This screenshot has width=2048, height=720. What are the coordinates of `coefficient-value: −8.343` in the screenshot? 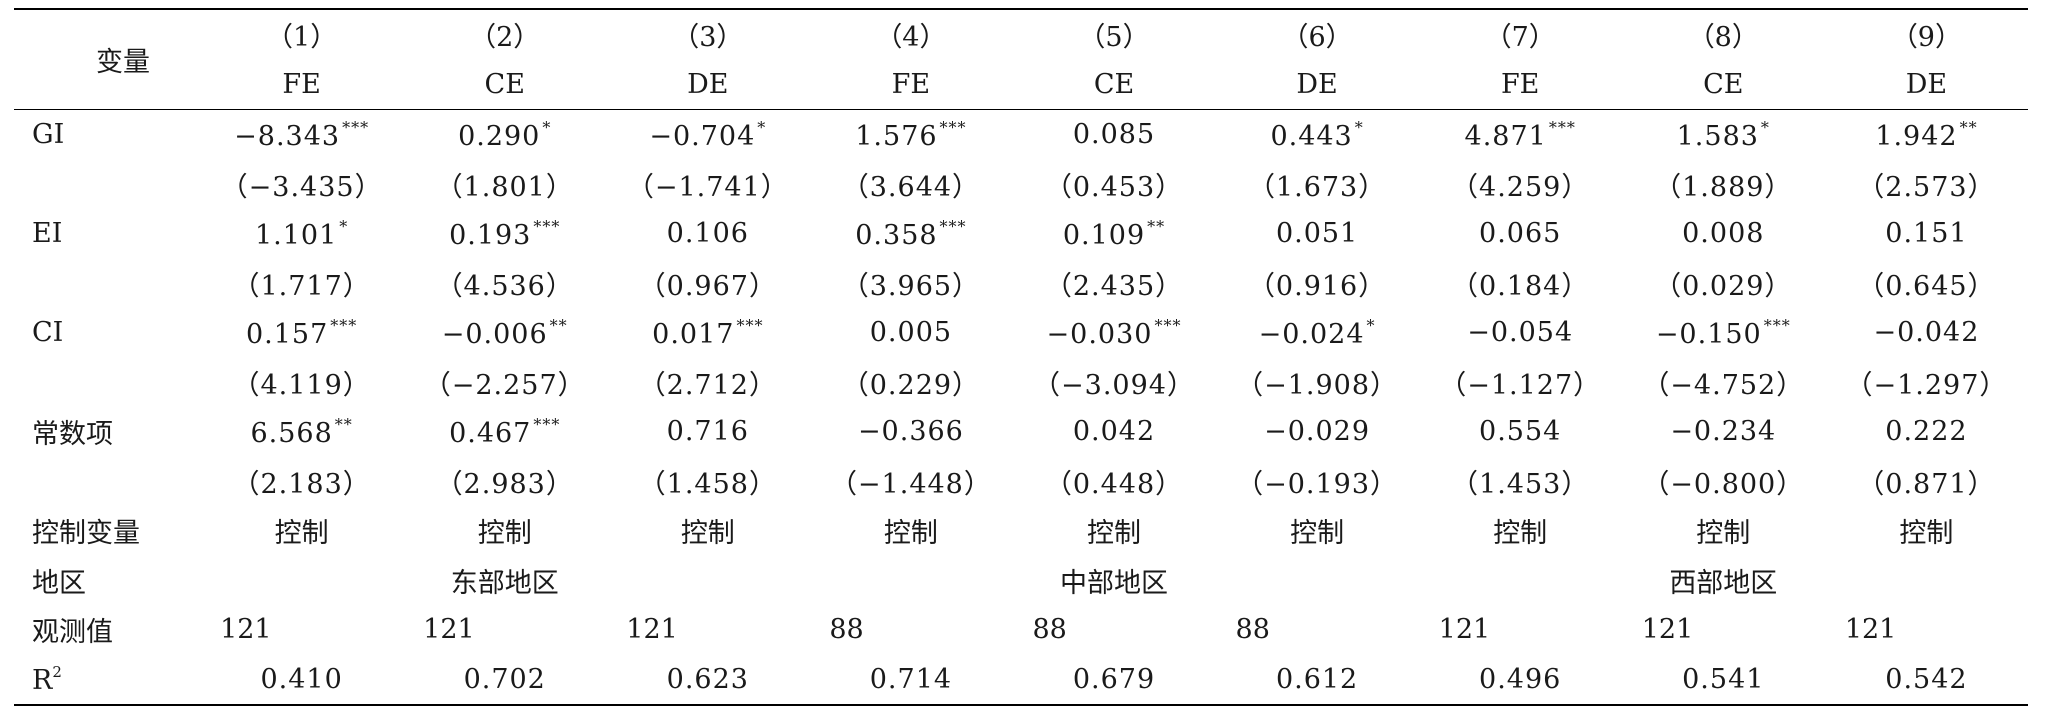 It's located at (287, 136).